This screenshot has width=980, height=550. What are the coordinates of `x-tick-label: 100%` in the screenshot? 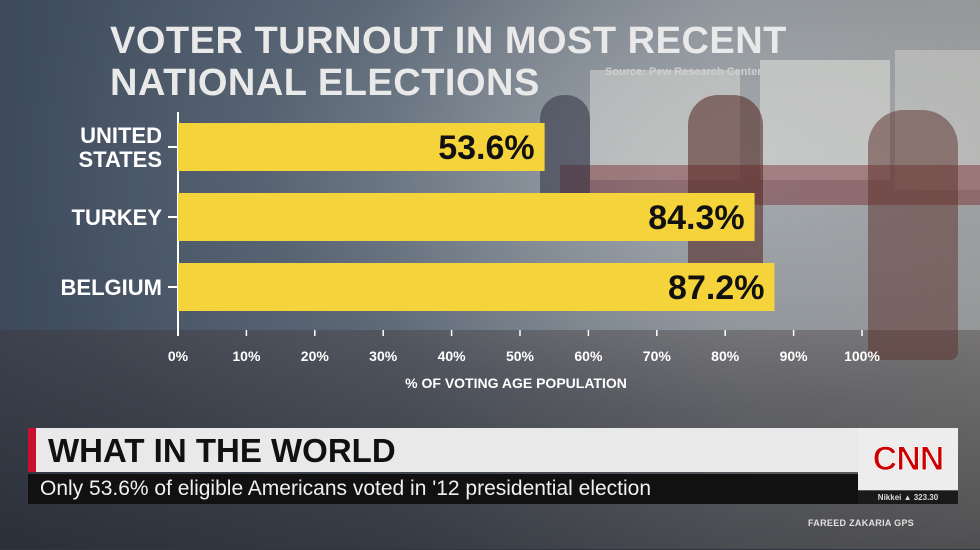 It's located at (862, 356).